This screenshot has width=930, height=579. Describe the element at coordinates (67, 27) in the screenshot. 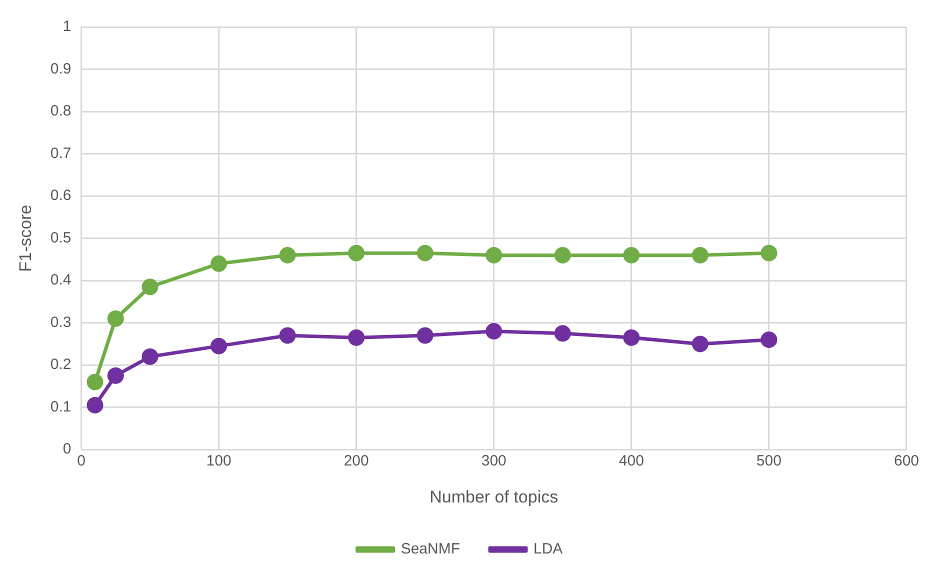

I see `y-tick-label: 1` at that location.